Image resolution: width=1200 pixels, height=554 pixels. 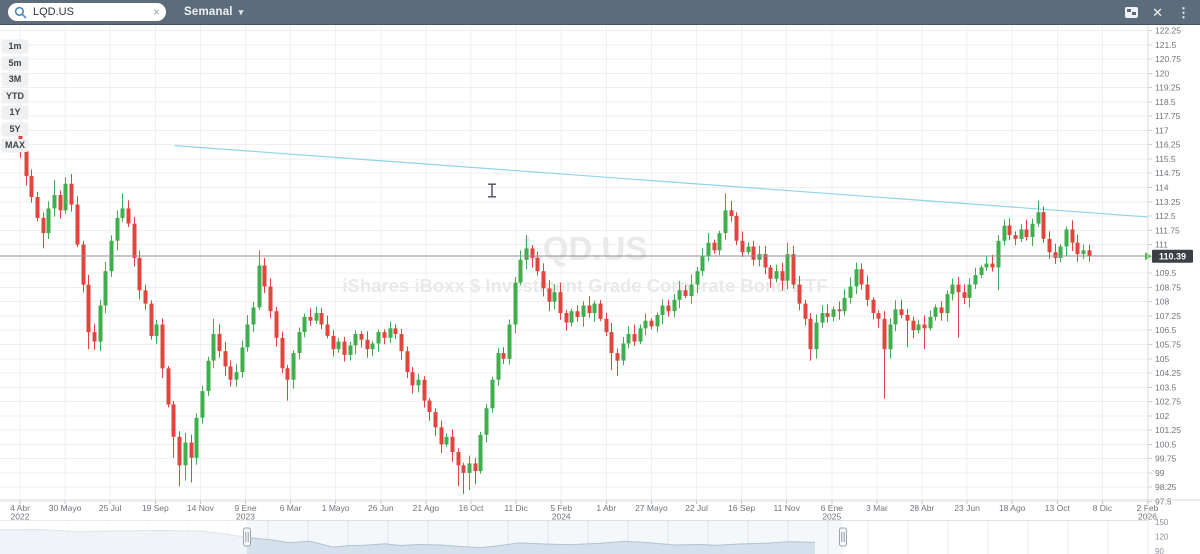 I want to click on y-axis-label: 106.5, so click(x=1166, y=330).